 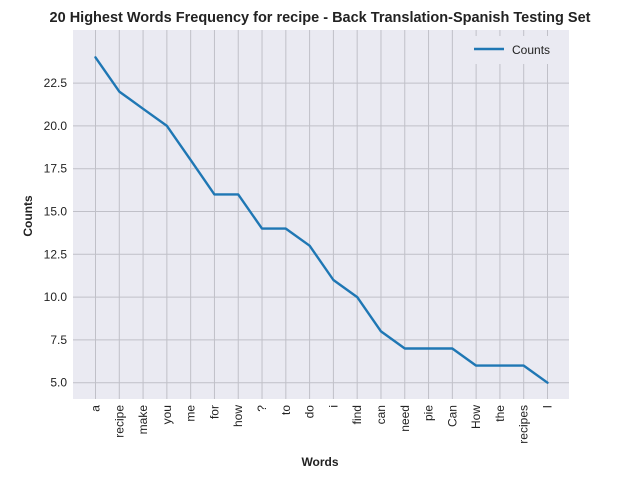 I want to click on legend: Counts, so click(x=514, y=50).